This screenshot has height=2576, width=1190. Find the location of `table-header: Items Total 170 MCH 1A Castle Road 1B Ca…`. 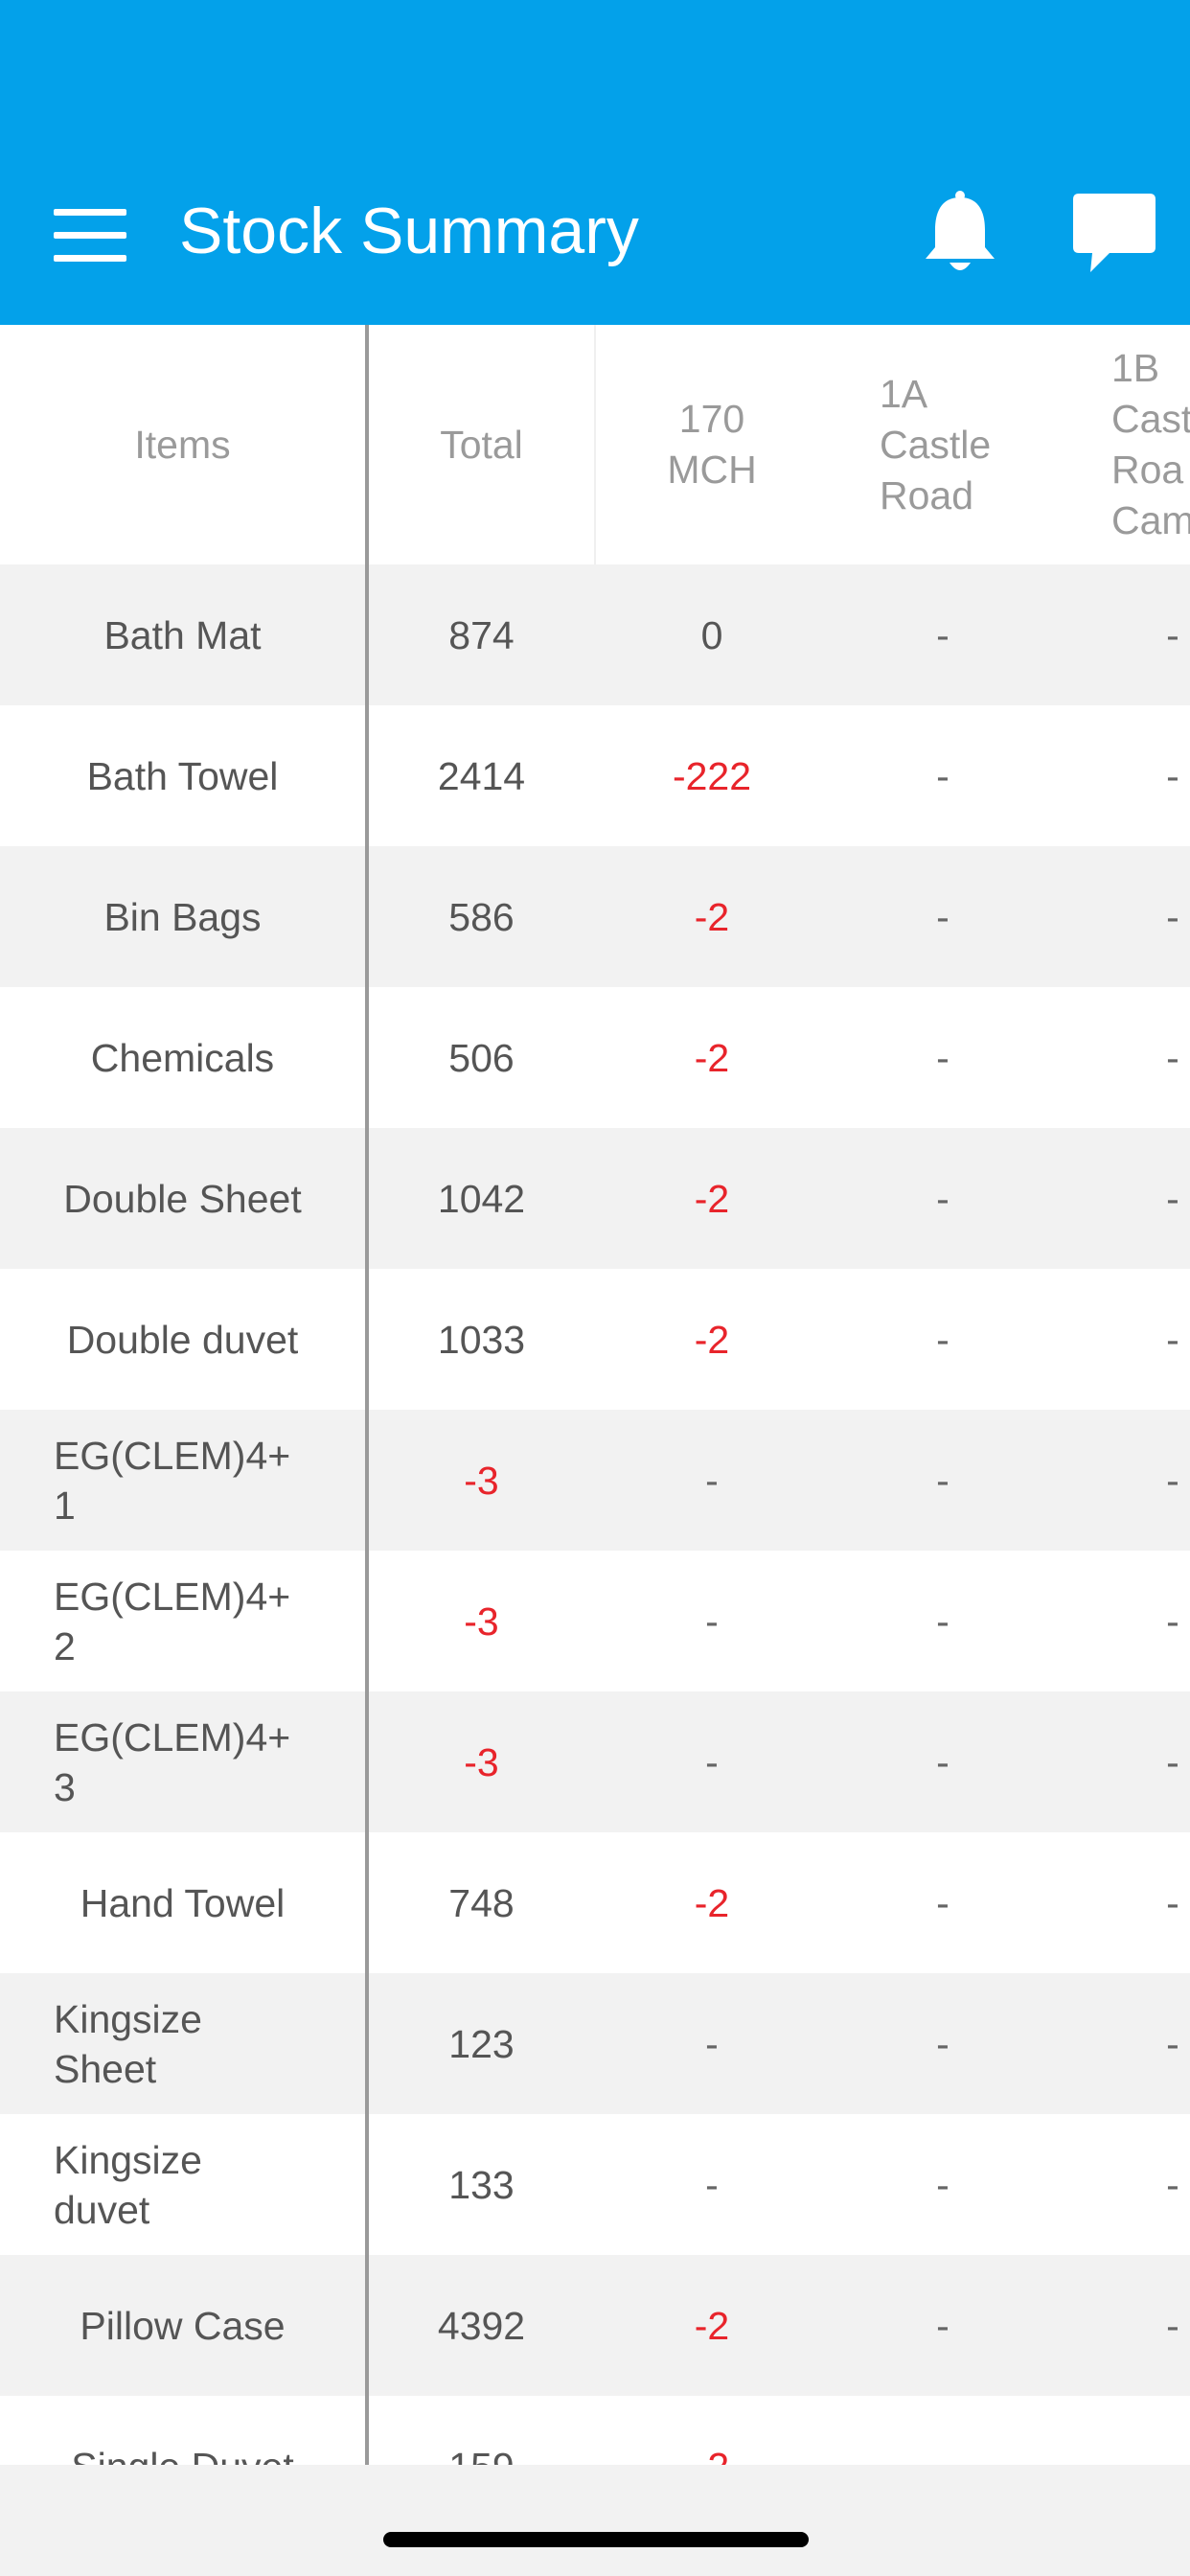

table-header: Items Total 170 MCH 1A Castle Road 1B Ca… is located at coordinates (595, 444).